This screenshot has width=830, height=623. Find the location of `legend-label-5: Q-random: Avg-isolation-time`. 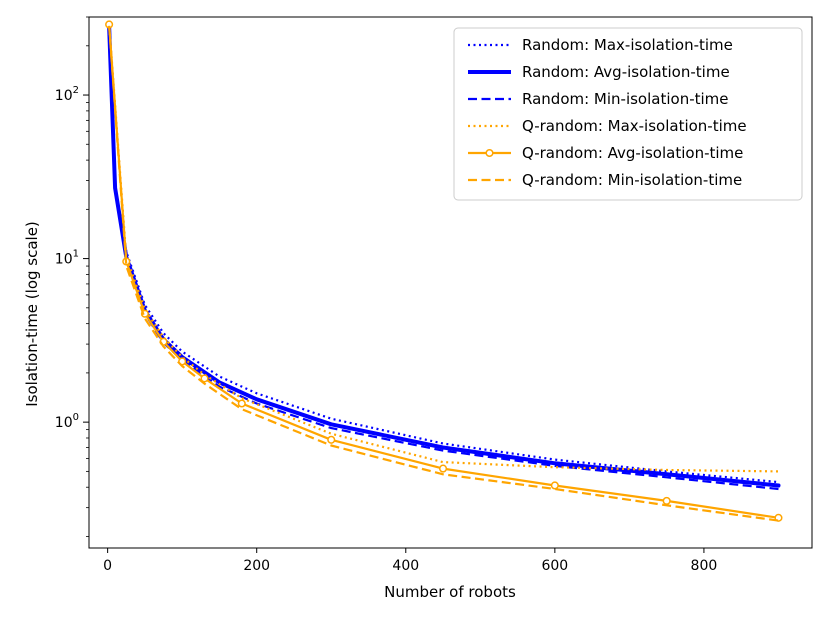

legend-label-5: Q-random: Avg-isolation-time is located at coordinates (632, 153).